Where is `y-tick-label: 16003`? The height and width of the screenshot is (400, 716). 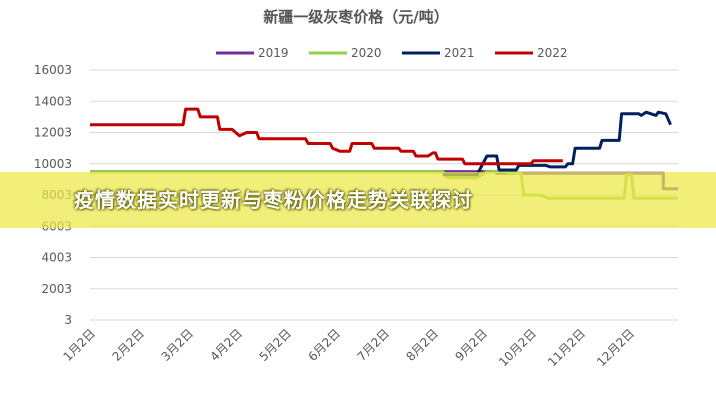 y-tick-label: 16003 is located at coordinates (53, 70).